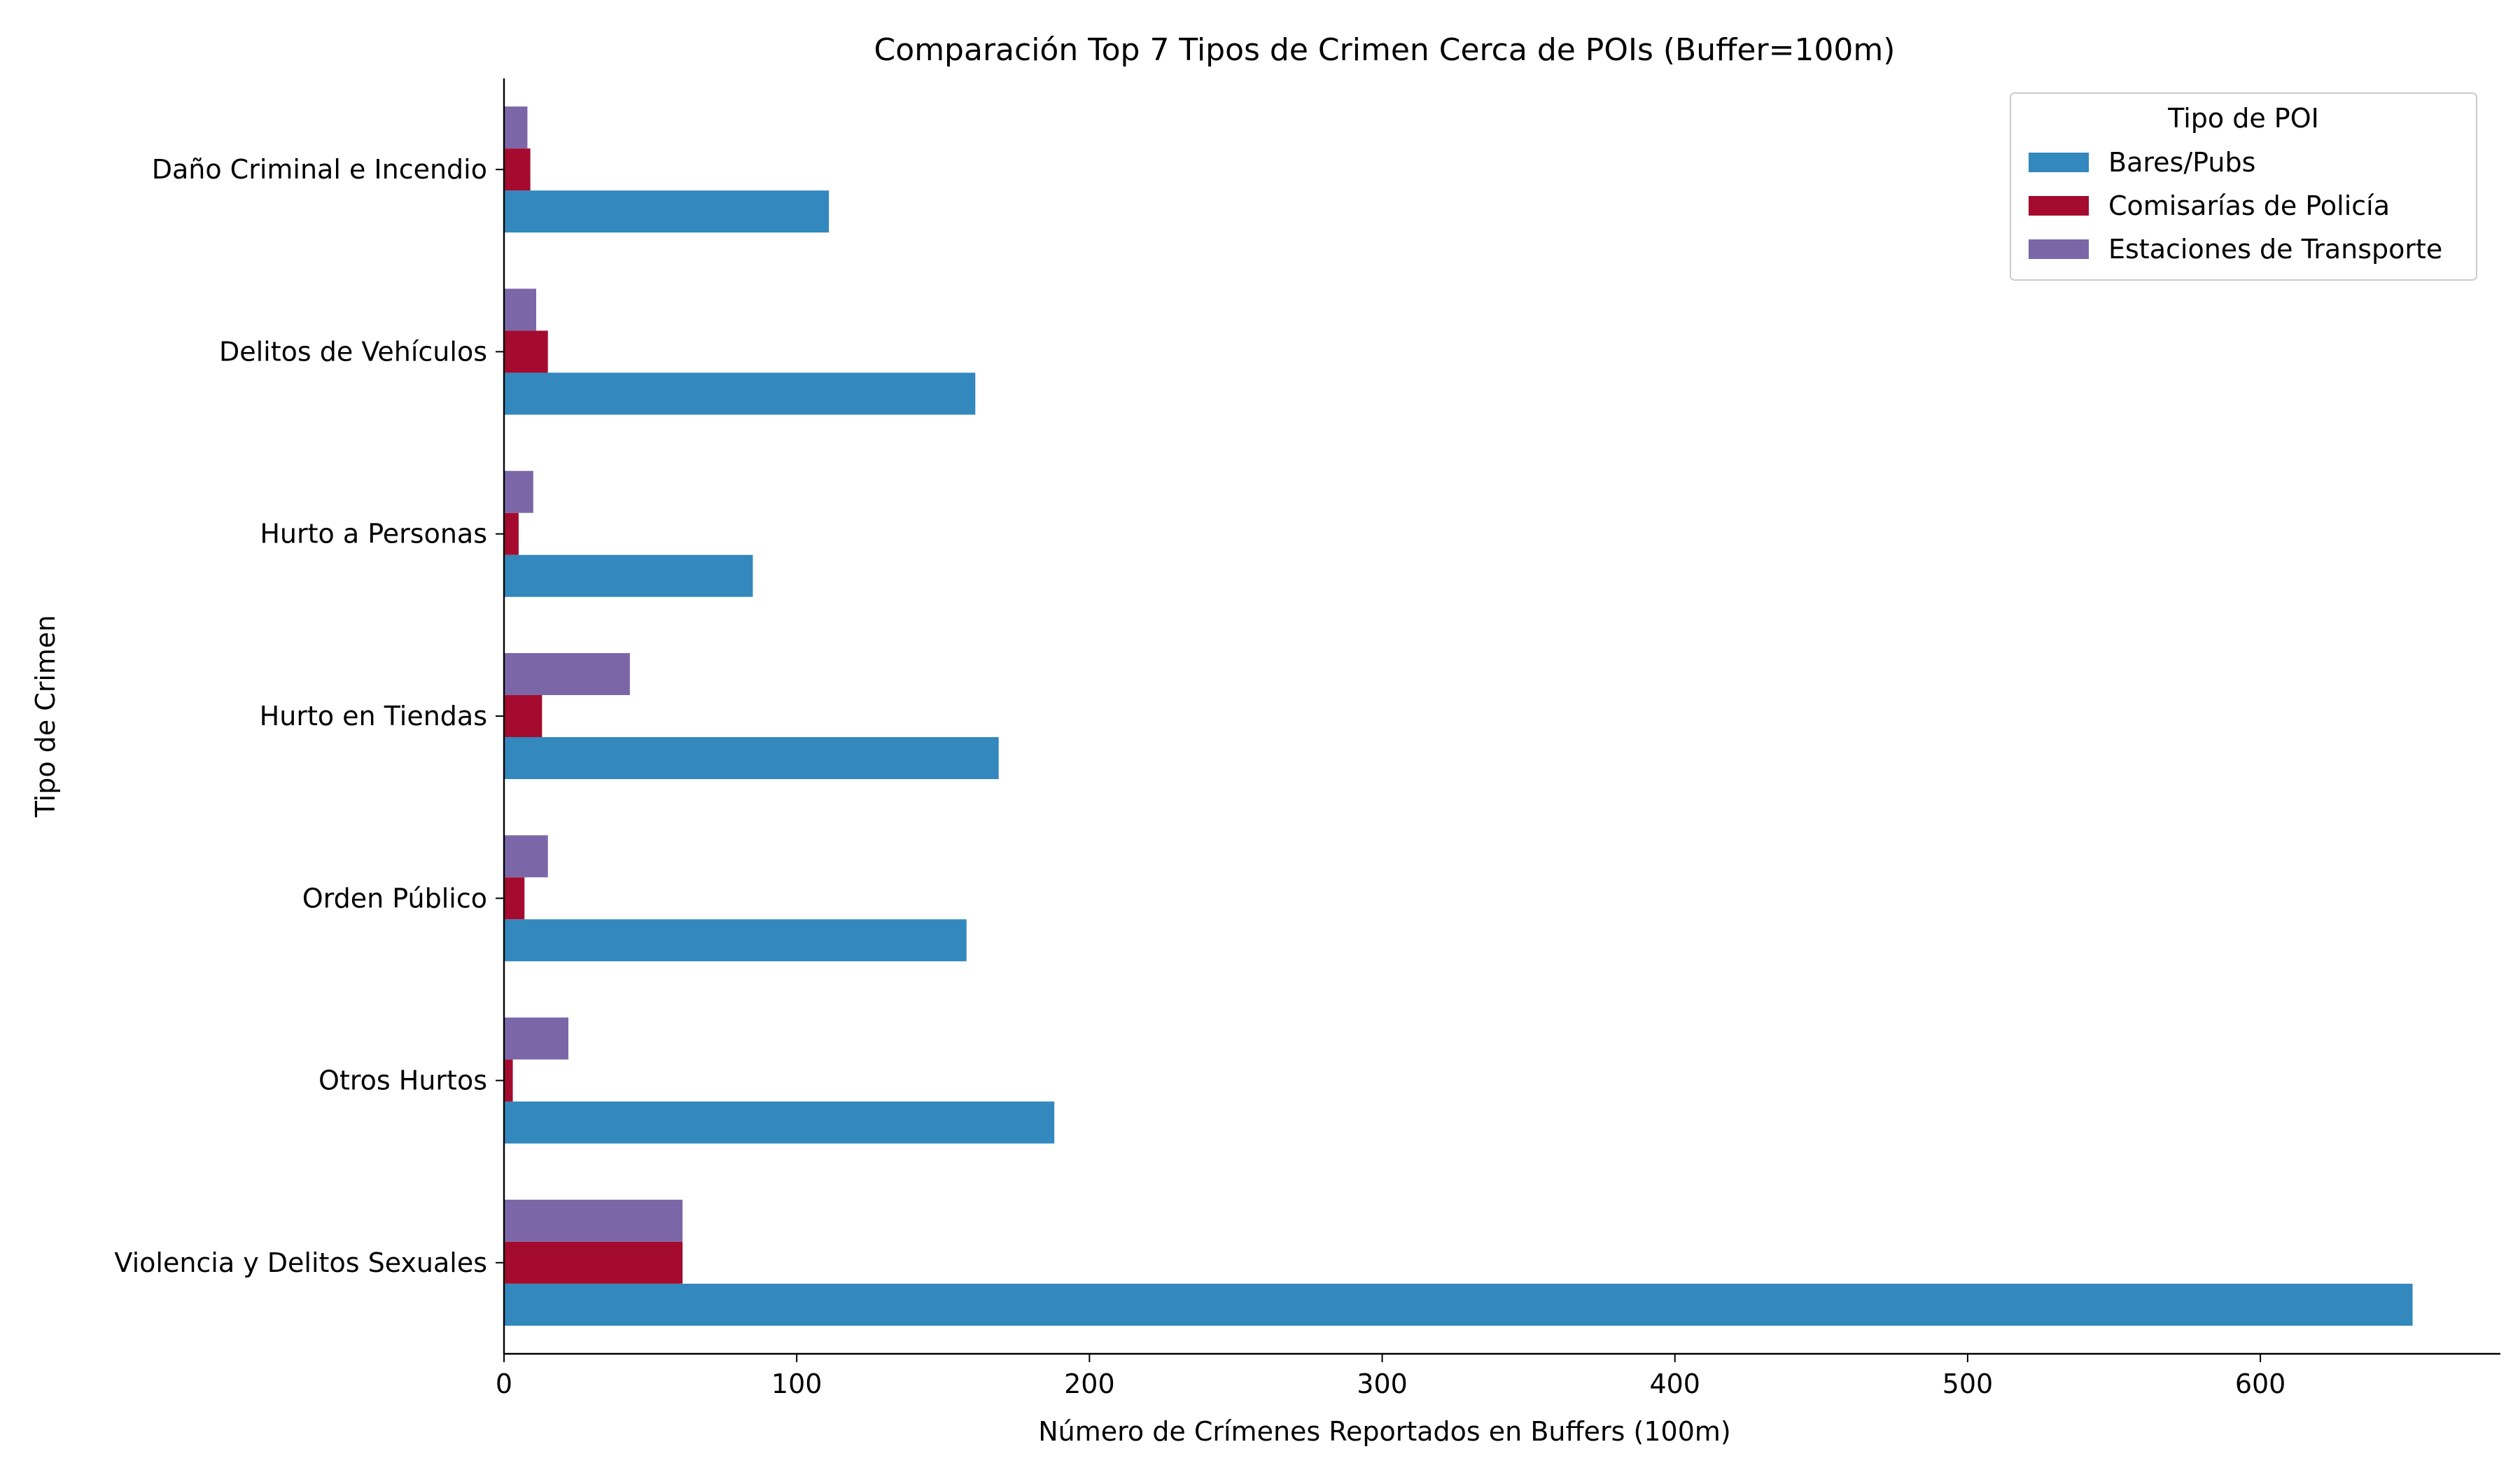 The height and width of the screenshot is (1470, 2520). Describe the element at coordinates (1089, 1383) in the screenshot. I see `x-tick-label-200: 200` at that location.